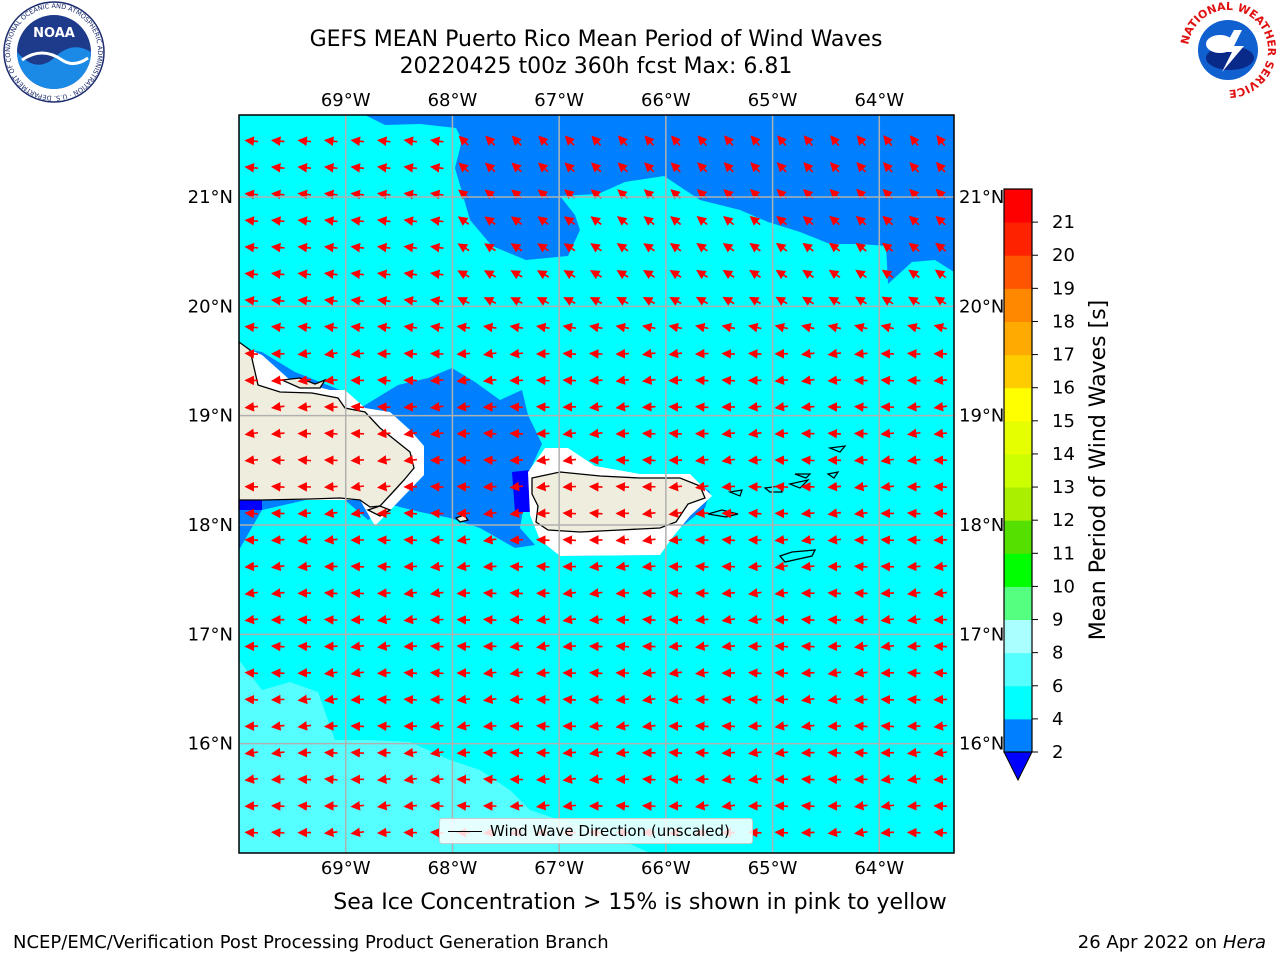  Describe the element at coordinates (1018, 404) in the screenshot. I see `colorbar-bin` at that location.